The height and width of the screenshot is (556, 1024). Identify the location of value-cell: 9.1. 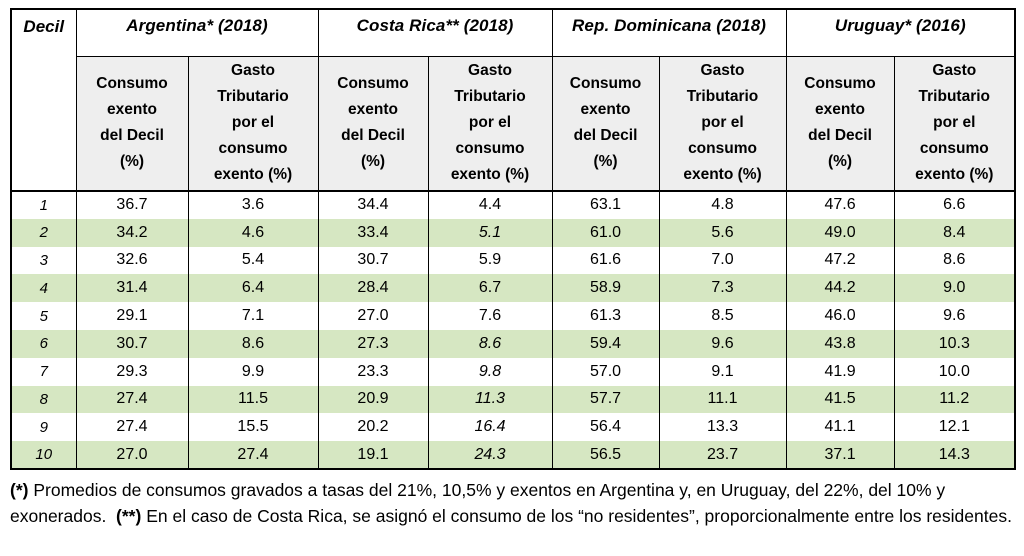
(722, 371).